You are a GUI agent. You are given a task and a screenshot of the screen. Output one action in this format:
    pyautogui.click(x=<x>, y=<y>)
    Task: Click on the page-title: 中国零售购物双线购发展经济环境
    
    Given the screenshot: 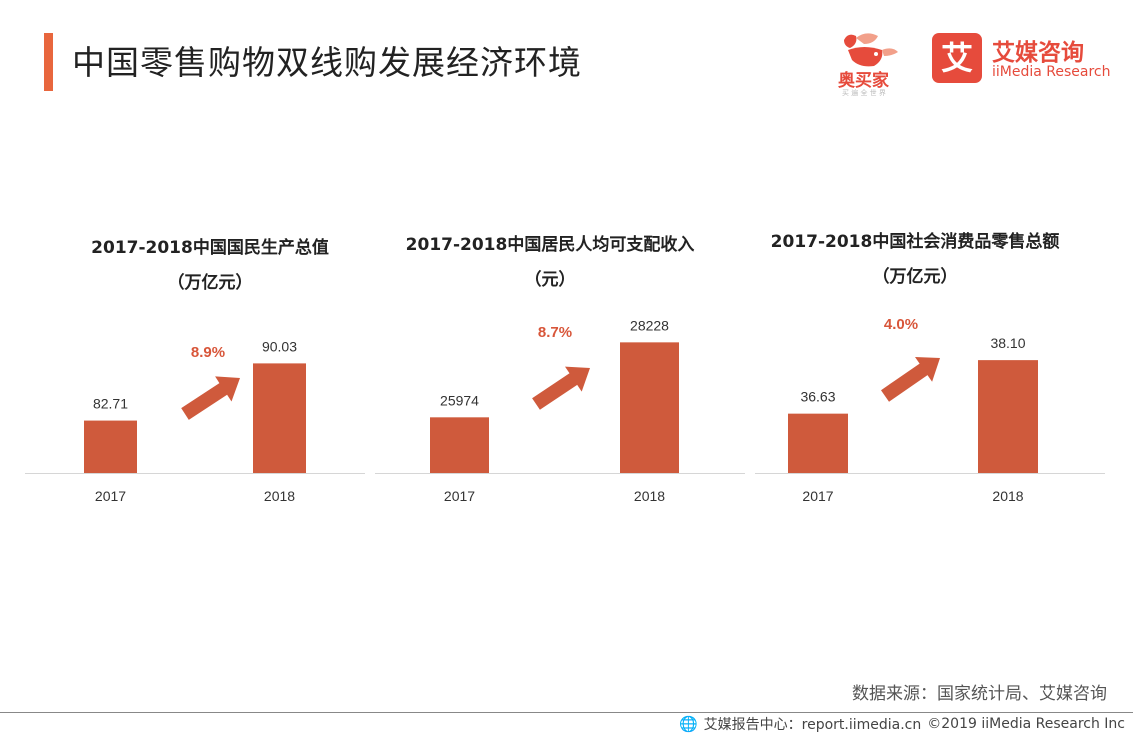 What is the action you would take?
    pyautogui.click(x=327, y=62)
    